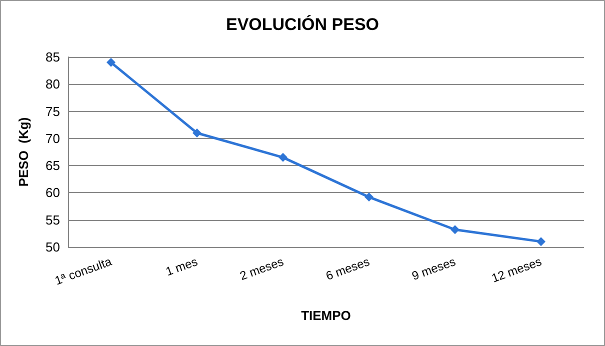  What do you see at coordinates (303, 24) in the screenshot?
I see `chart-title: EVOLUCIÓN PESO` at bounding box center [303, 24].